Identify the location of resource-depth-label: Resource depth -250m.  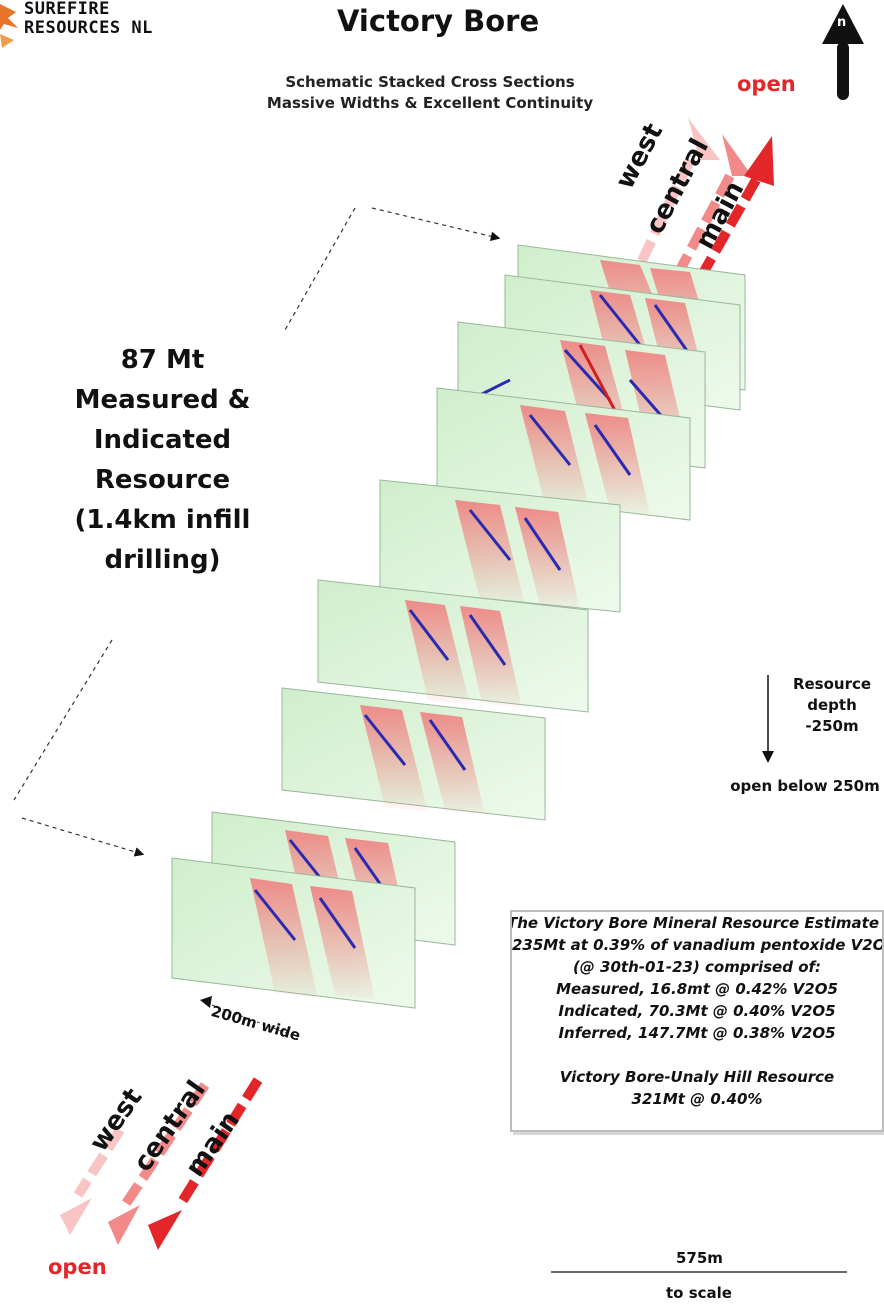
(832, 705).